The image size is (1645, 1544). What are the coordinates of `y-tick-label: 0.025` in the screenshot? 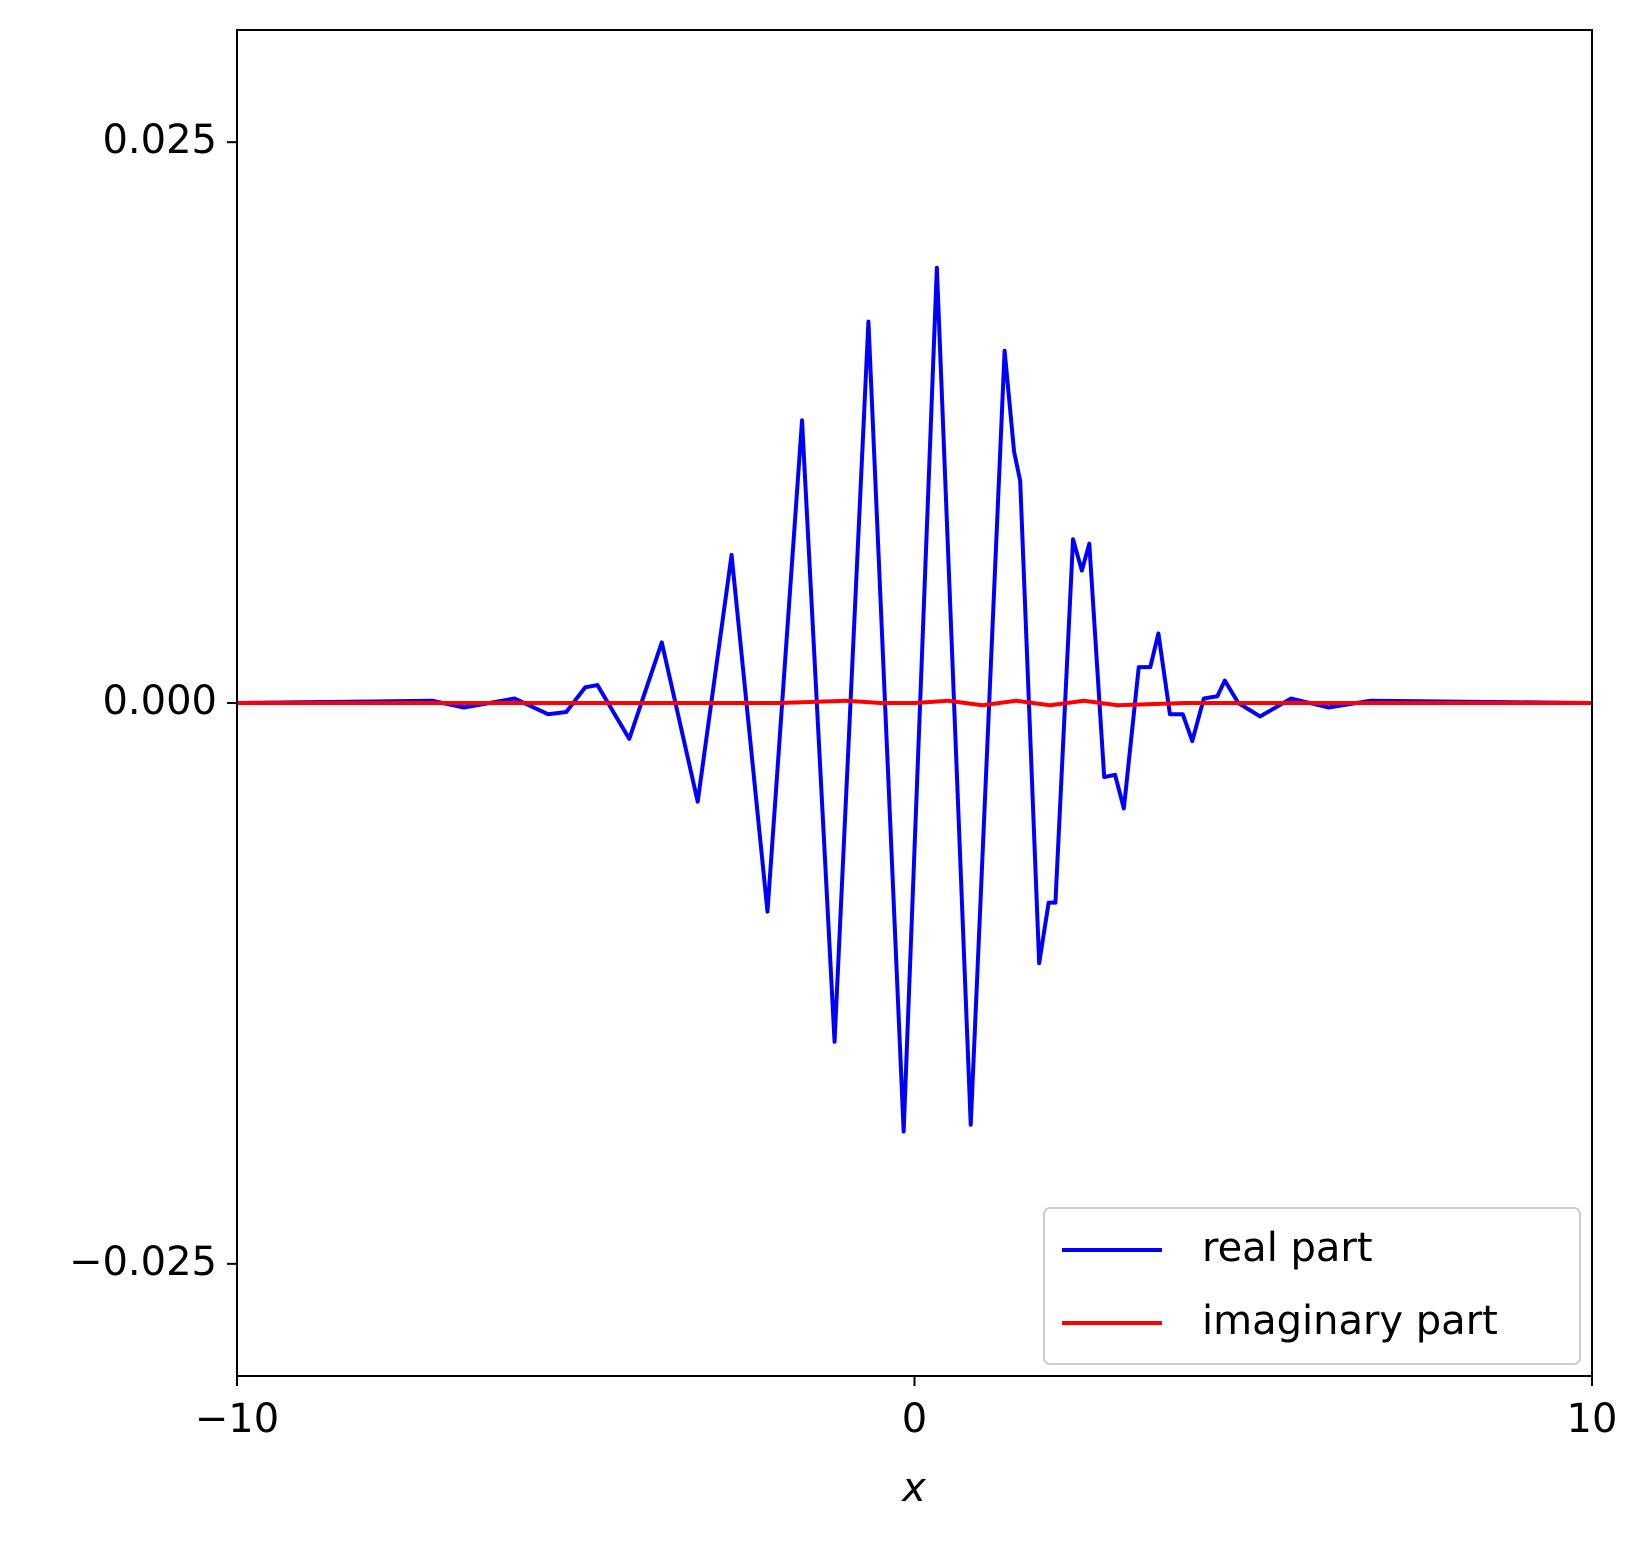 It's located at (159, 140).